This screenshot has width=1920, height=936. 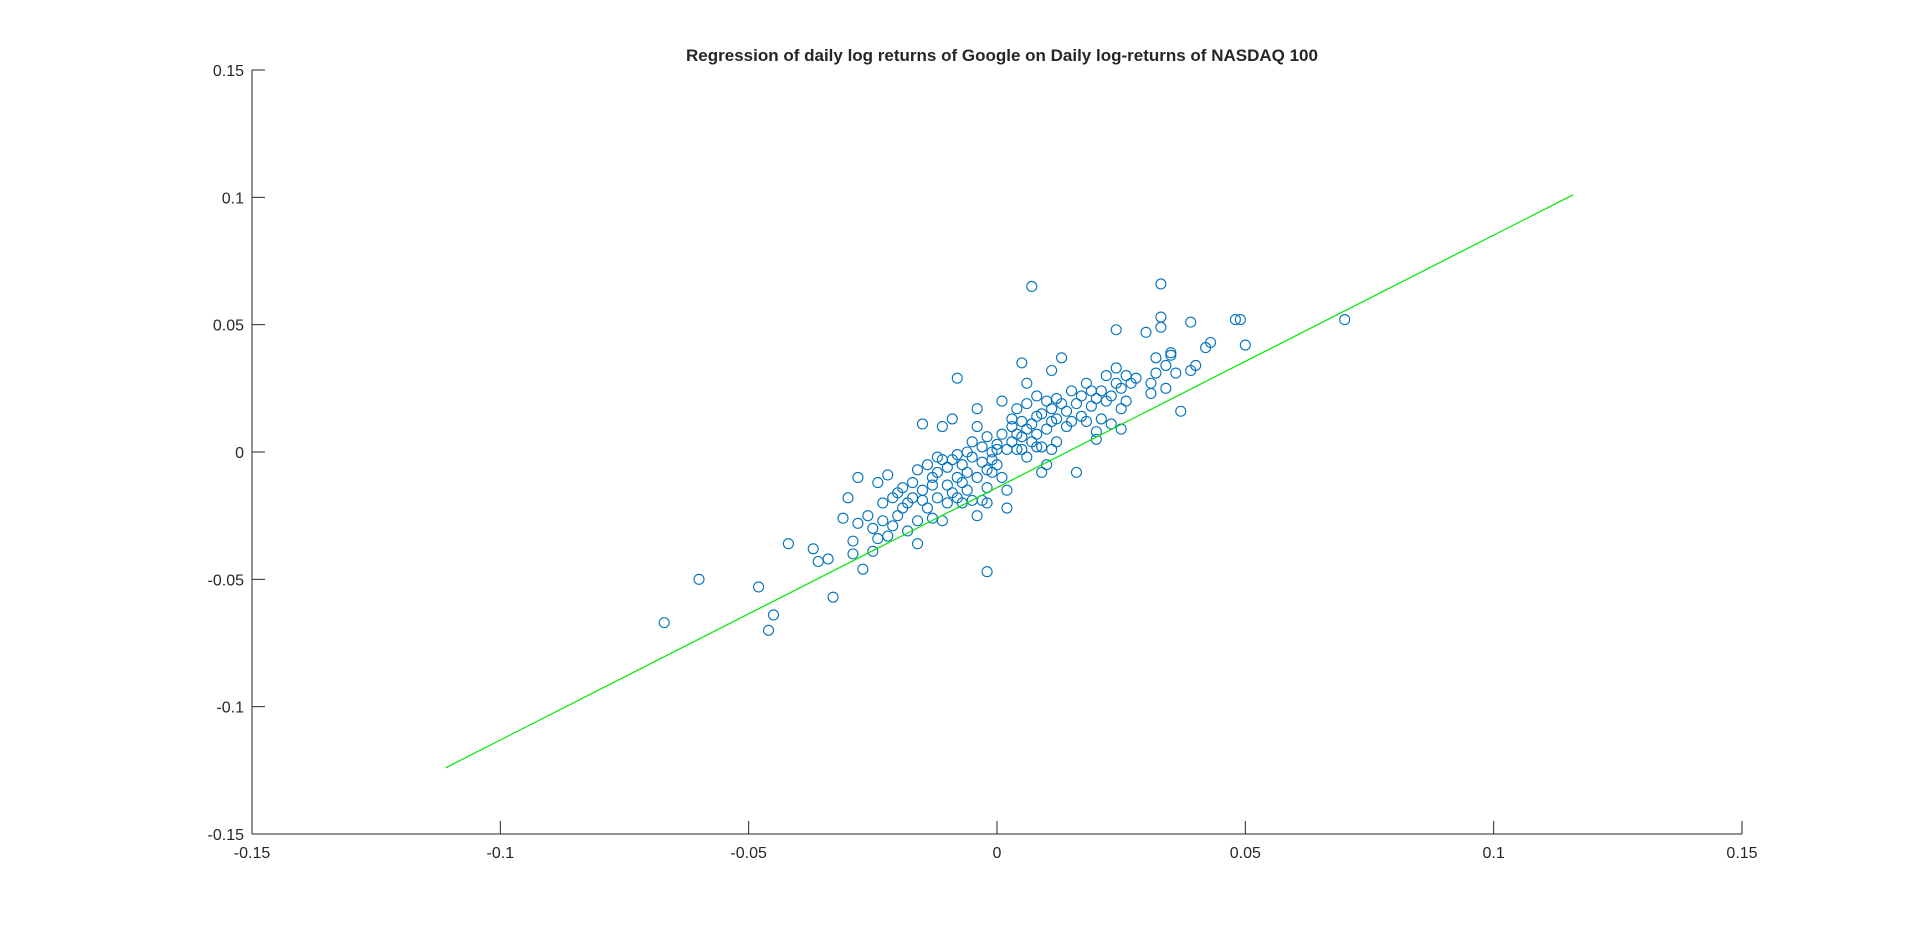 What do you see at coordinates (226, 580) in the screenshot?
I see `y-tick-label: -0.05` at bounding box center [226, 580].